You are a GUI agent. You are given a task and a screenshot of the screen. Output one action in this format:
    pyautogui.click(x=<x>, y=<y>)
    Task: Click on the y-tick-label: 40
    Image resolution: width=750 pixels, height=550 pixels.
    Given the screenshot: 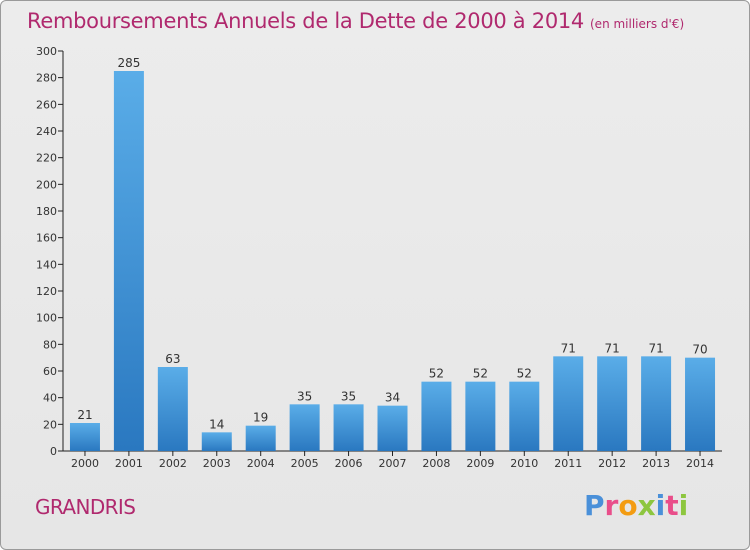 What is the action you would take?
    pyautogui.click(x=50, y=398)
    